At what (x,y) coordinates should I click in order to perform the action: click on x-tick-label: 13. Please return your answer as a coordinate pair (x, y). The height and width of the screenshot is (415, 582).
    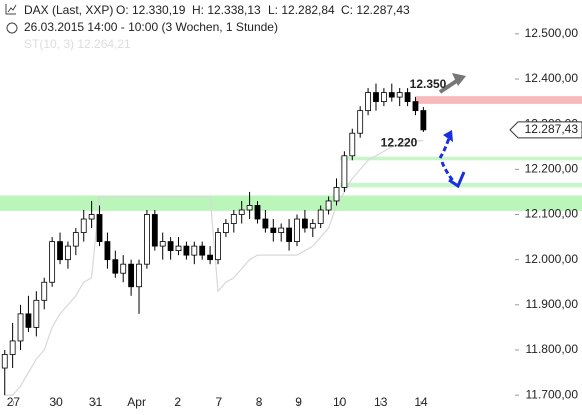
    Looking at the image, I should click on (381, 402).